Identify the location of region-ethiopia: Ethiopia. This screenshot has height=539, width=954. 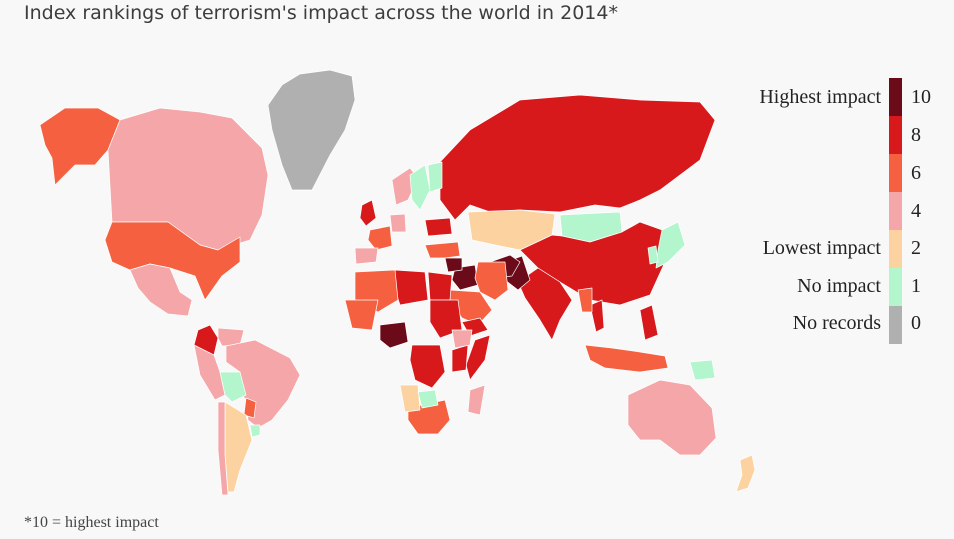
(462, 339).